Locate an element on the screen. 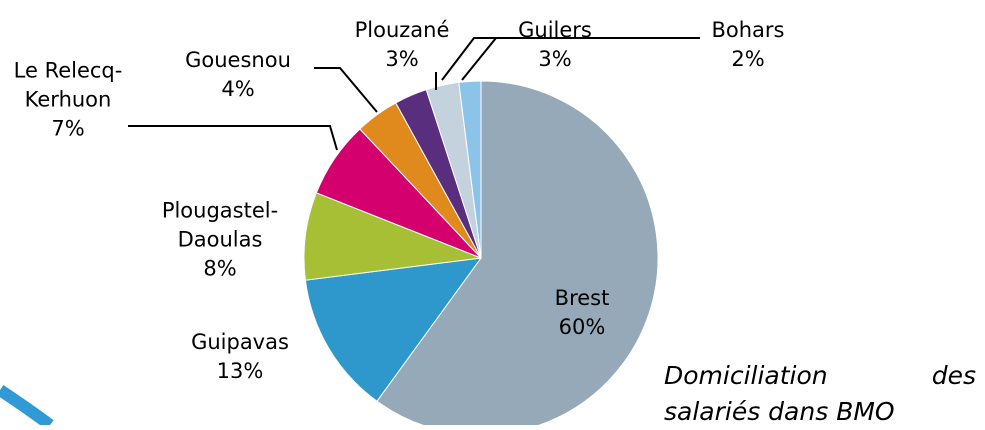 The image size is (985, 430). value-label: 2% is located at coordinates (748, 59).